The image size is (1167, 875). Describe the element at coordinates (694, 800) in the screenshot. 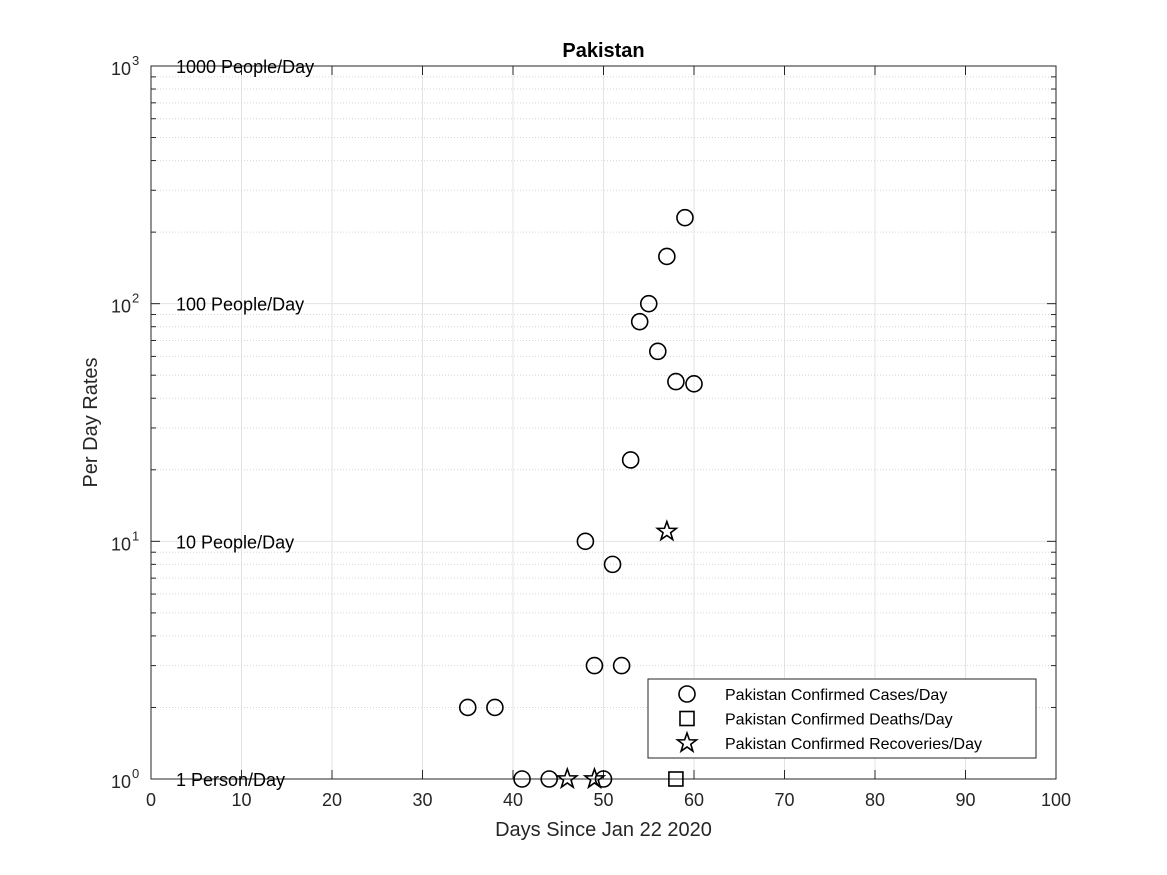

I see `x-tick-label: 60` at that location.